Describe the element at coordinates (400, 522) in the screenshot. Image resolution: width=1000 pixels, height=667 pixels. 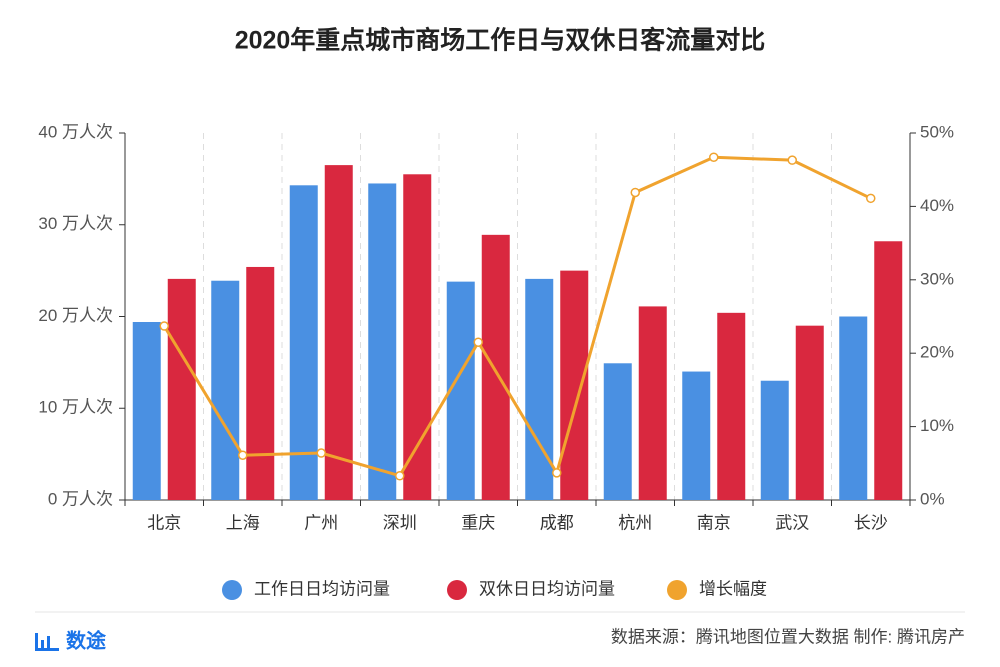
I see `x-tick-label: 深圳` at that location.